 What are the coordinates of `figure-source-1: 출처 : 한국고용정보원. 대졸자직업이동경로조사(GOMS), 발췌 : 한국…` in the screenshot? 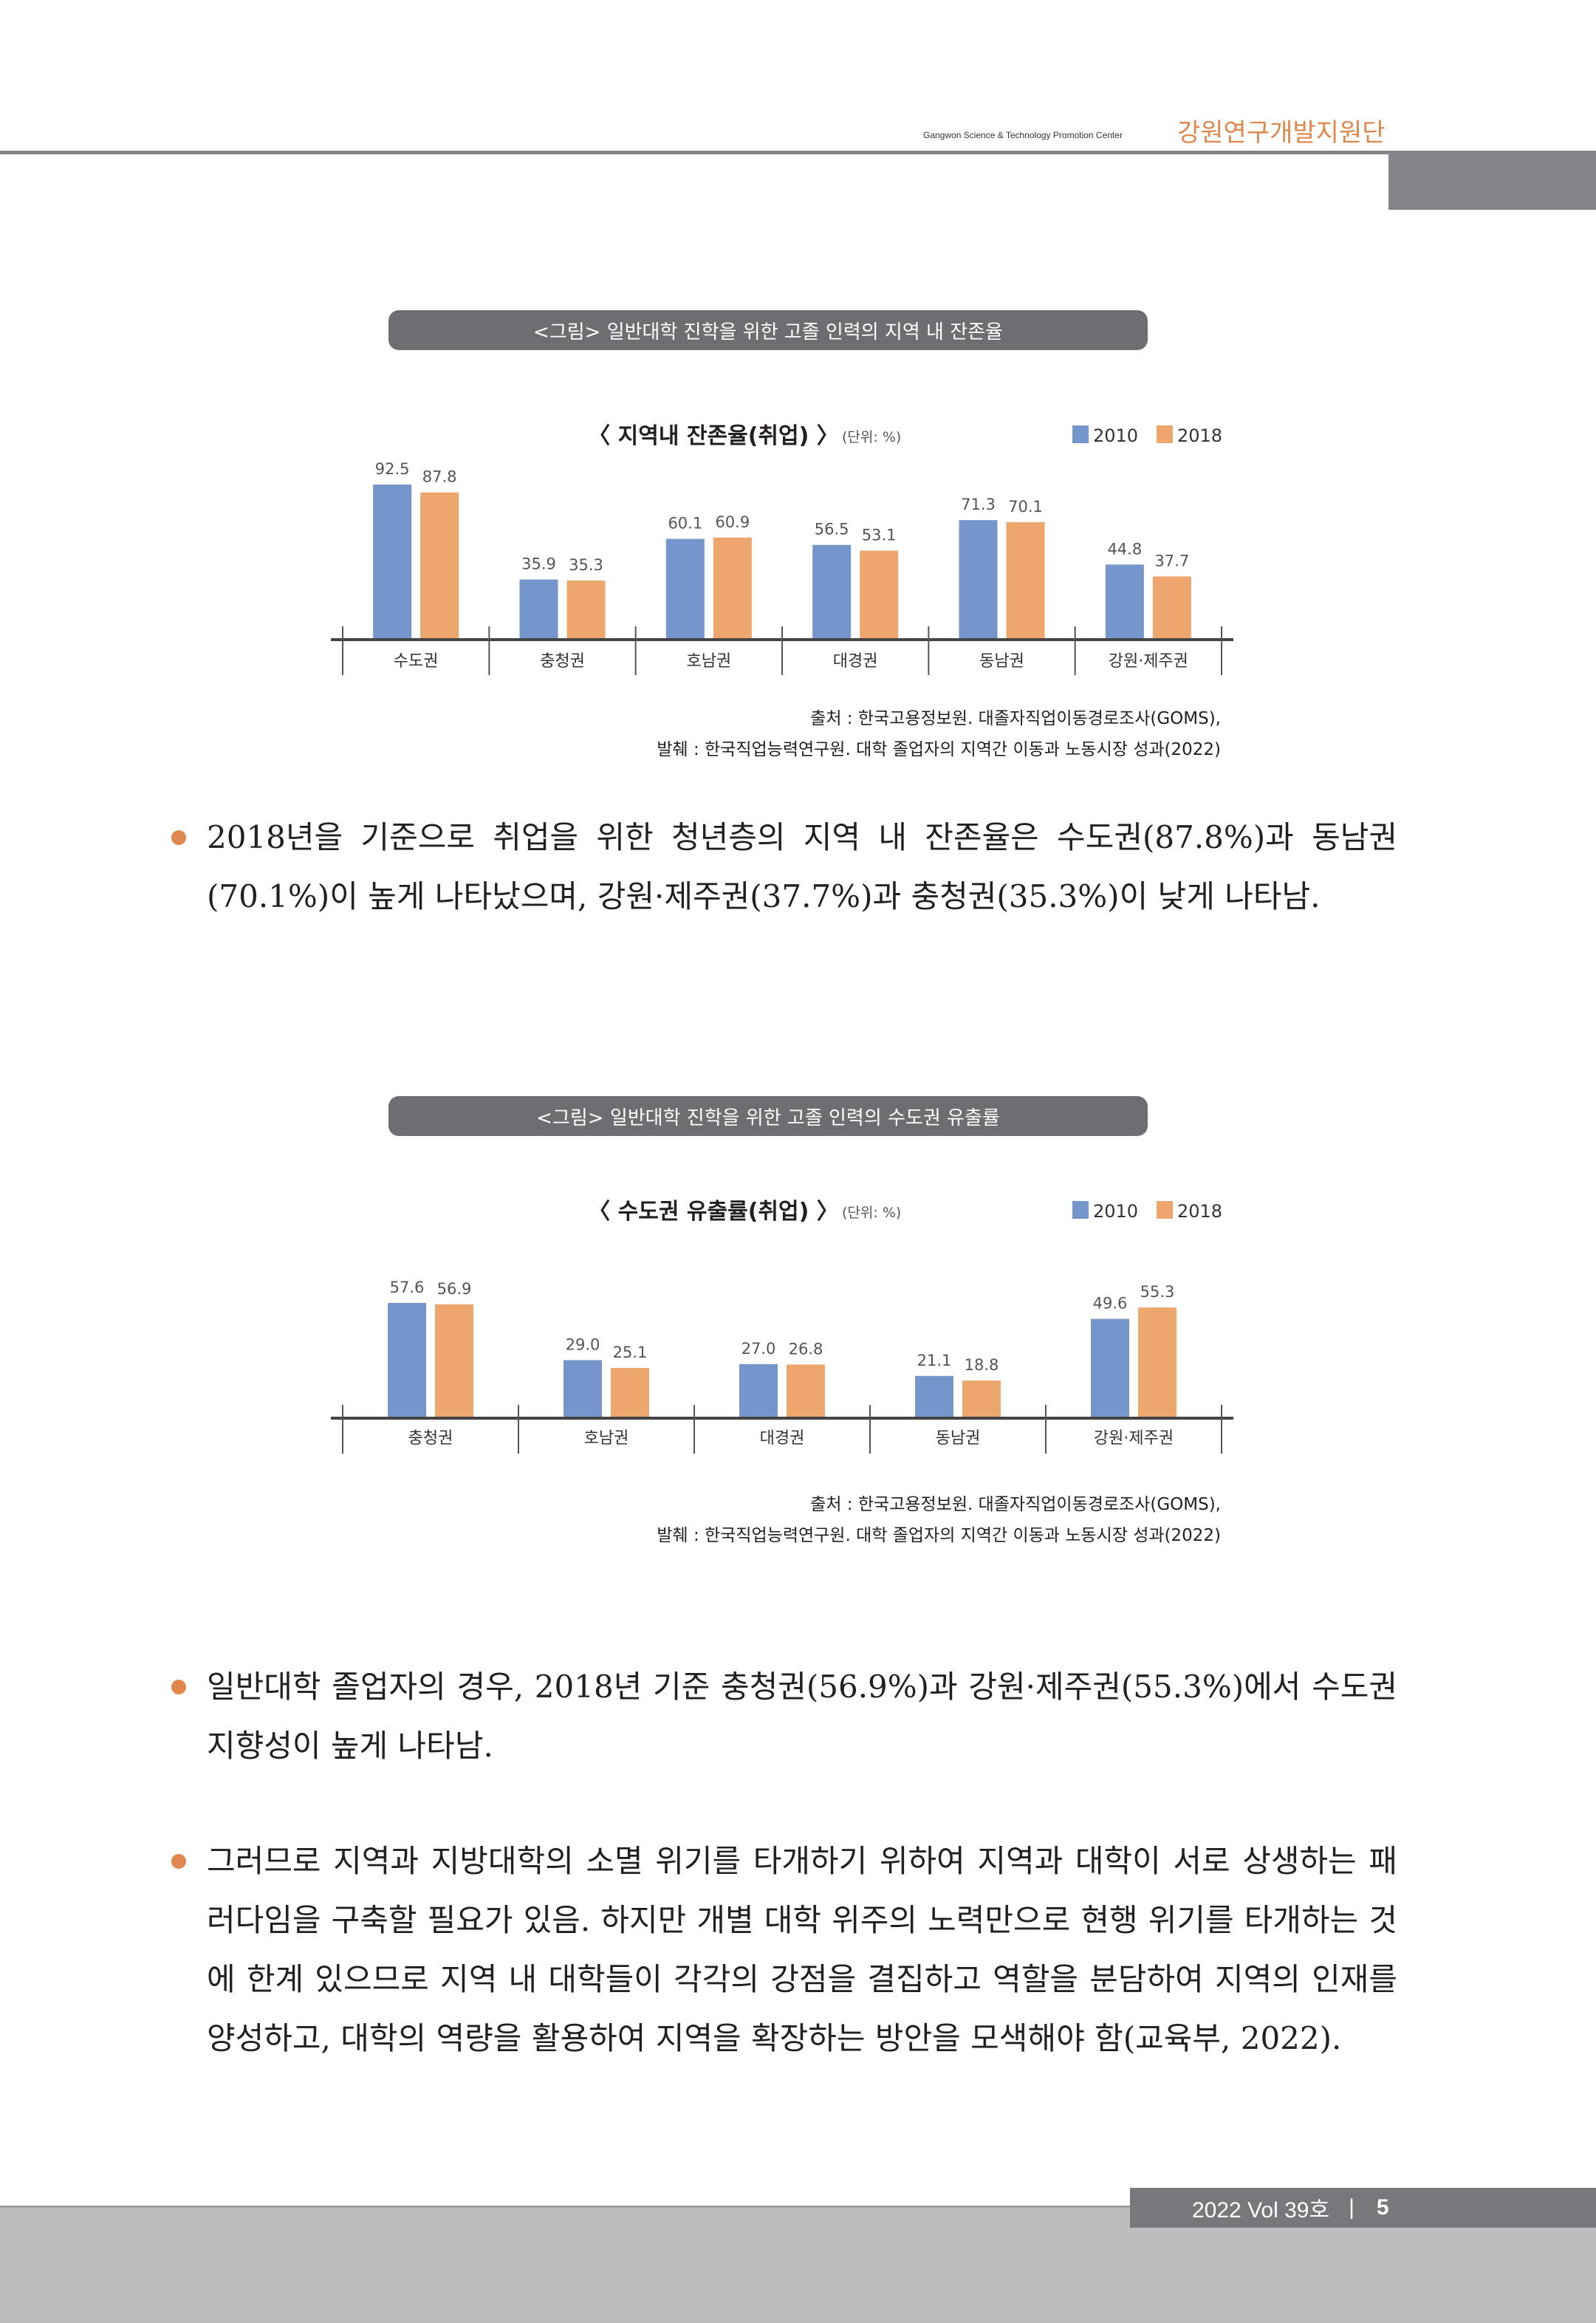 It's located at (939, 734).